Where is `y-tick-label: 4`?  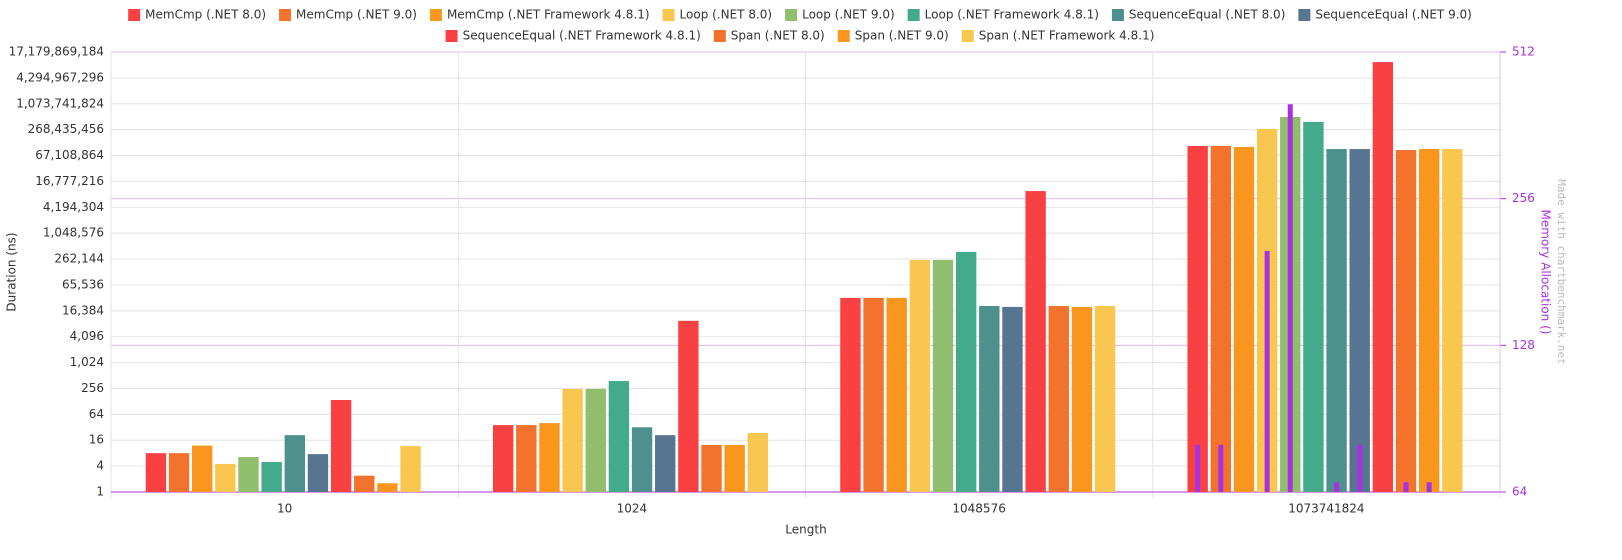
y-tick-label: 4 is located at coordinates (100, 466).